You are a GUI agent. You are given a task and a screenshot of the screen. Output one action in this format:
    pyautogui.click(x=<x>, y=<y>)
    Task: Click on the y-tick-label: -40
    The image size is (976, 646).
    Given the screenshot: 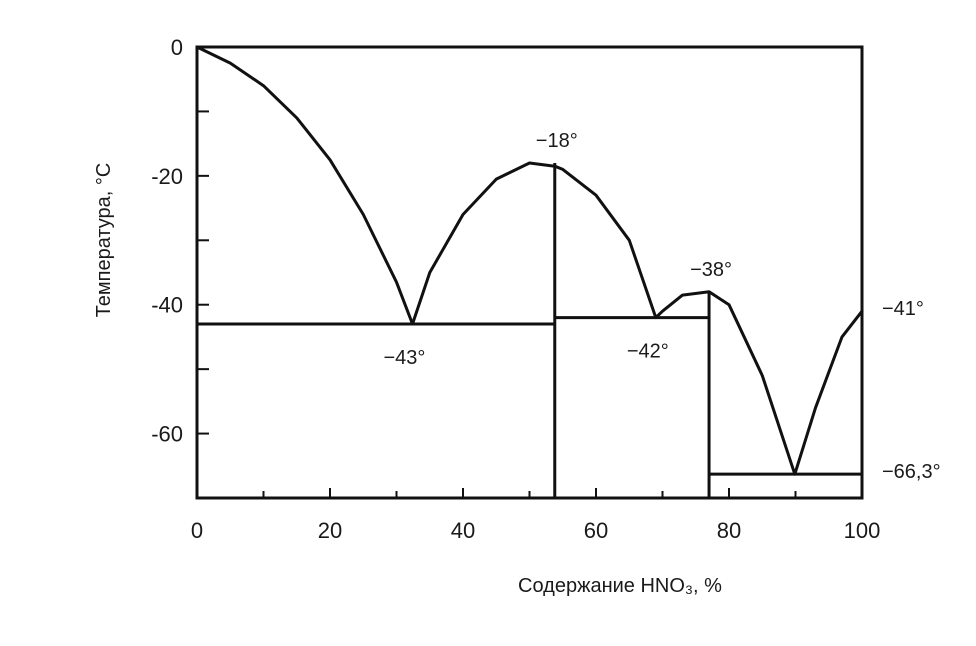 What is the action you would take?
    pyautogui.click(x=167, y=305)
    